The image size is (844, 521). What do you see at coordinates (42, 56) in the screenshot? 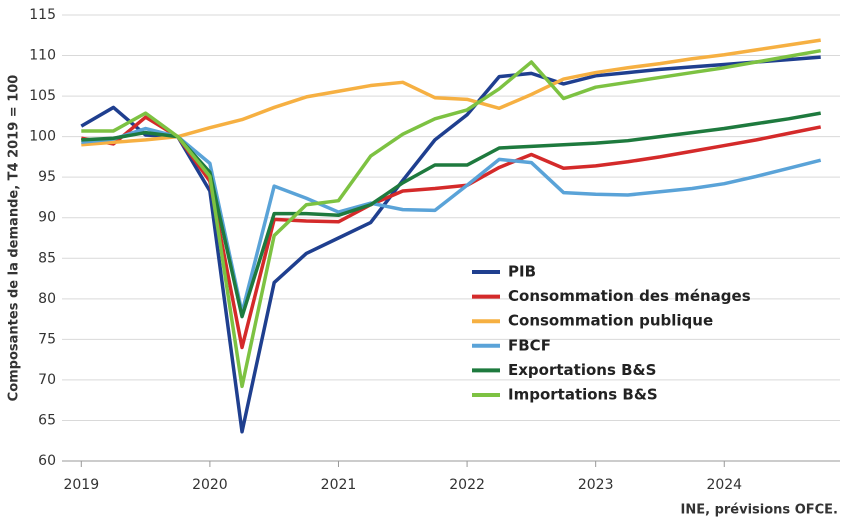
I see `y-tick-label: 110` at bounding box center [42, 56].